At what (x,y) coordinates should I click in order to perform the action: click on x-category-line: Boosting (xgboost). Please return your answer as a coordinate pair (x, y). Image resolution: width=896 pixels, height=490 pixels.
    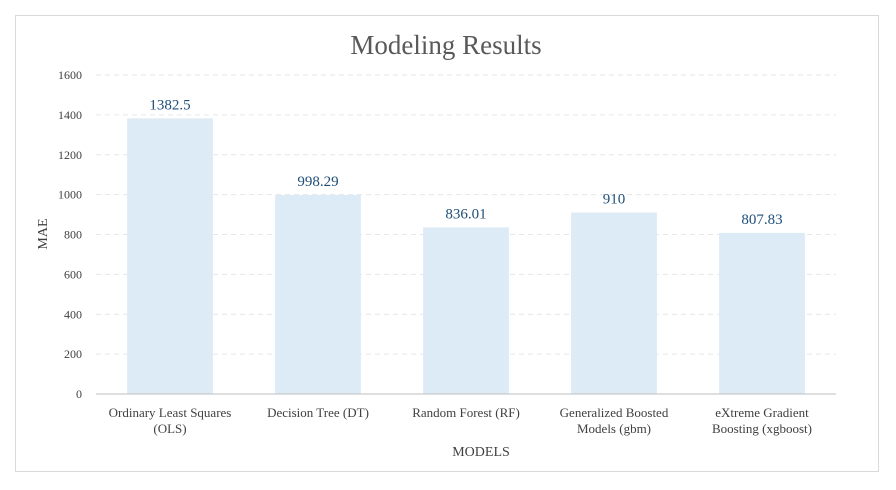
    Looking at the image, I should click on (762, 428).